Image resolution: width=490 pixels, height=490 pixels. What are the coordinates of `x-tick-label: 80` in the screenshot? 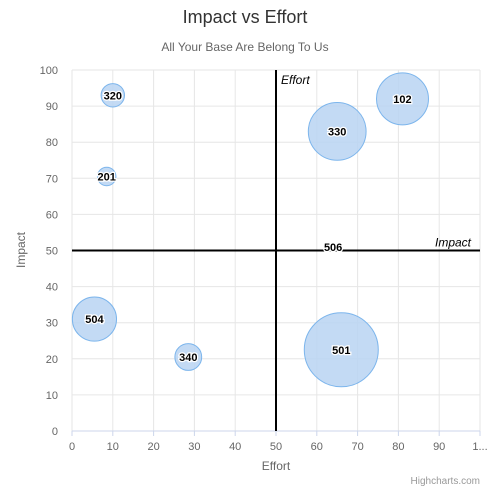 It's located at (398, 447).